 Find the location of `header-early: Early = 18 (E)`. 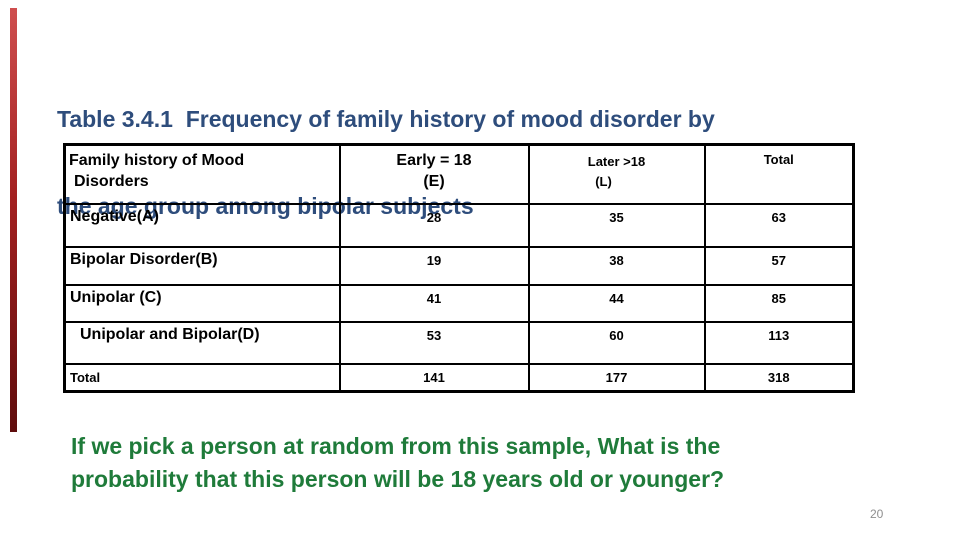

header-early: Early = 18 (E) is located at coordinates (434, 174).